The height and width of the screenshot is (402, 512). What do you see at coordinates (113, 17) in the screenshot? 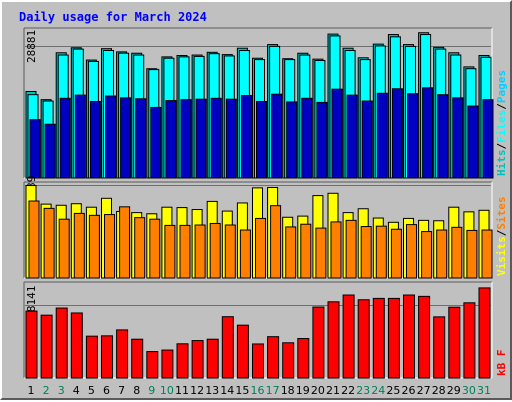
I see `chart-title: Daily usage for March 2024` at bounding box center [113, 17].